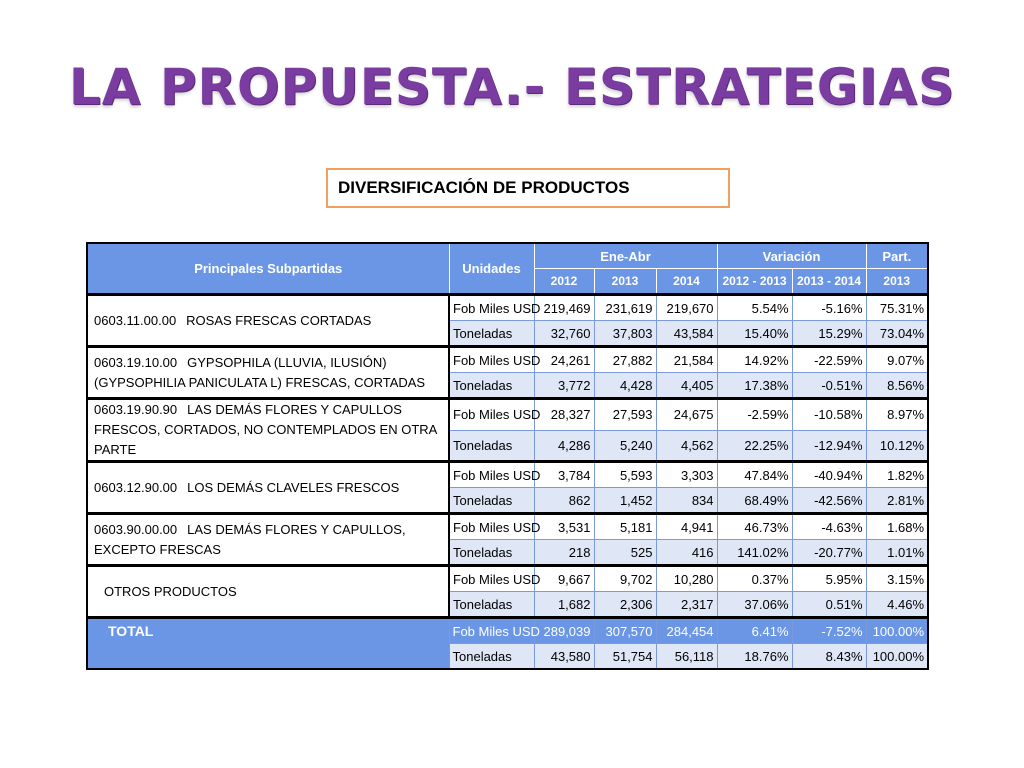  I want to click on header-year-2014: 2014, so click(686, 281).